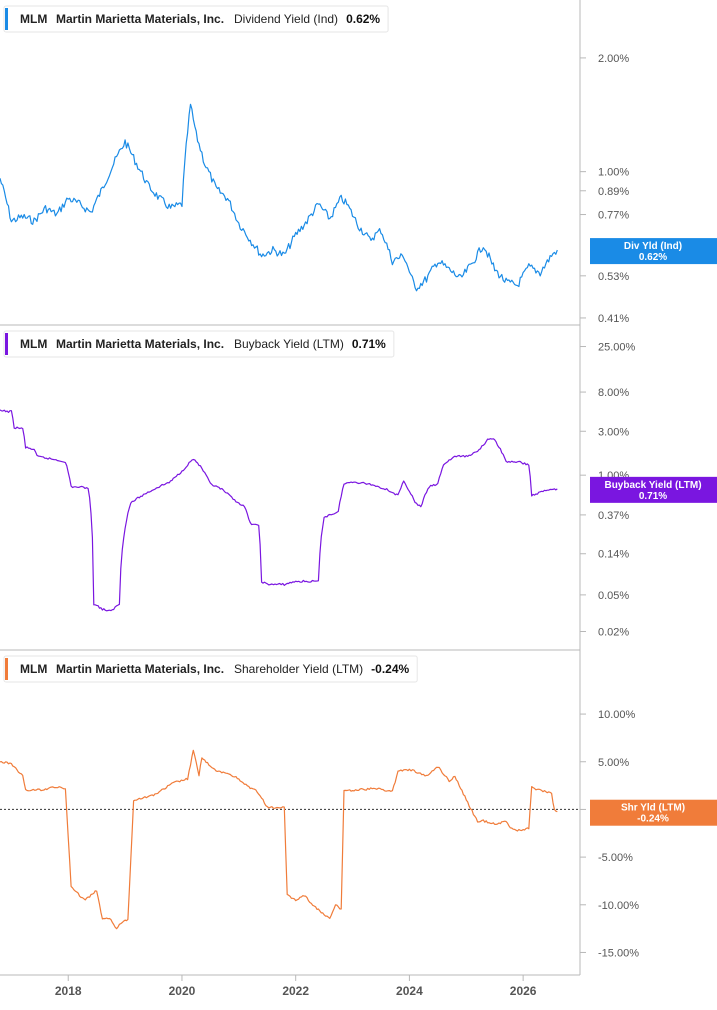 Image resolution: width=717 pixels, height=1010 pixels. I want to click on x-tick-label: 2018, so click(68, 991).